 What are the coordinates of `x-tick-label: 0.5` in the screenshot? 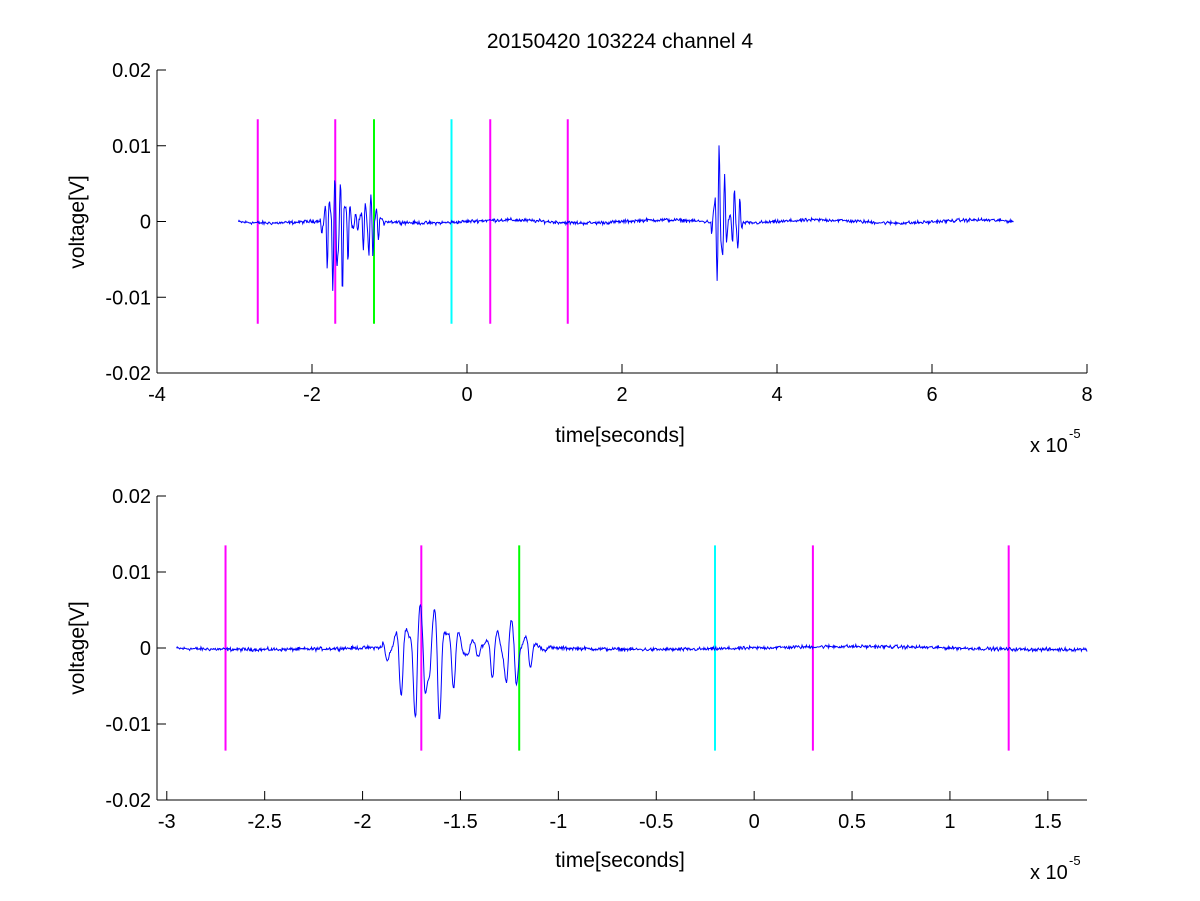 It's located at (852, 822).